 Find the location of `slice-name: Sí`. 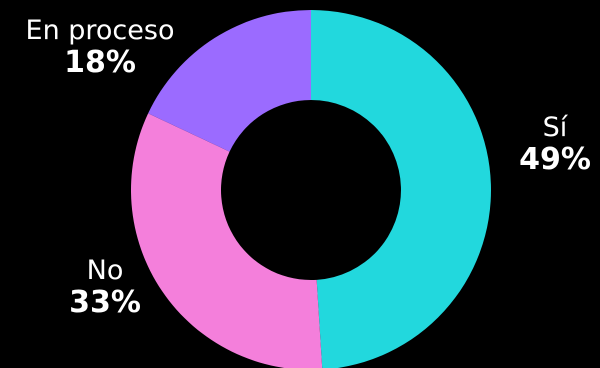

slice-name: Sí is located at coordinates (555, 127).